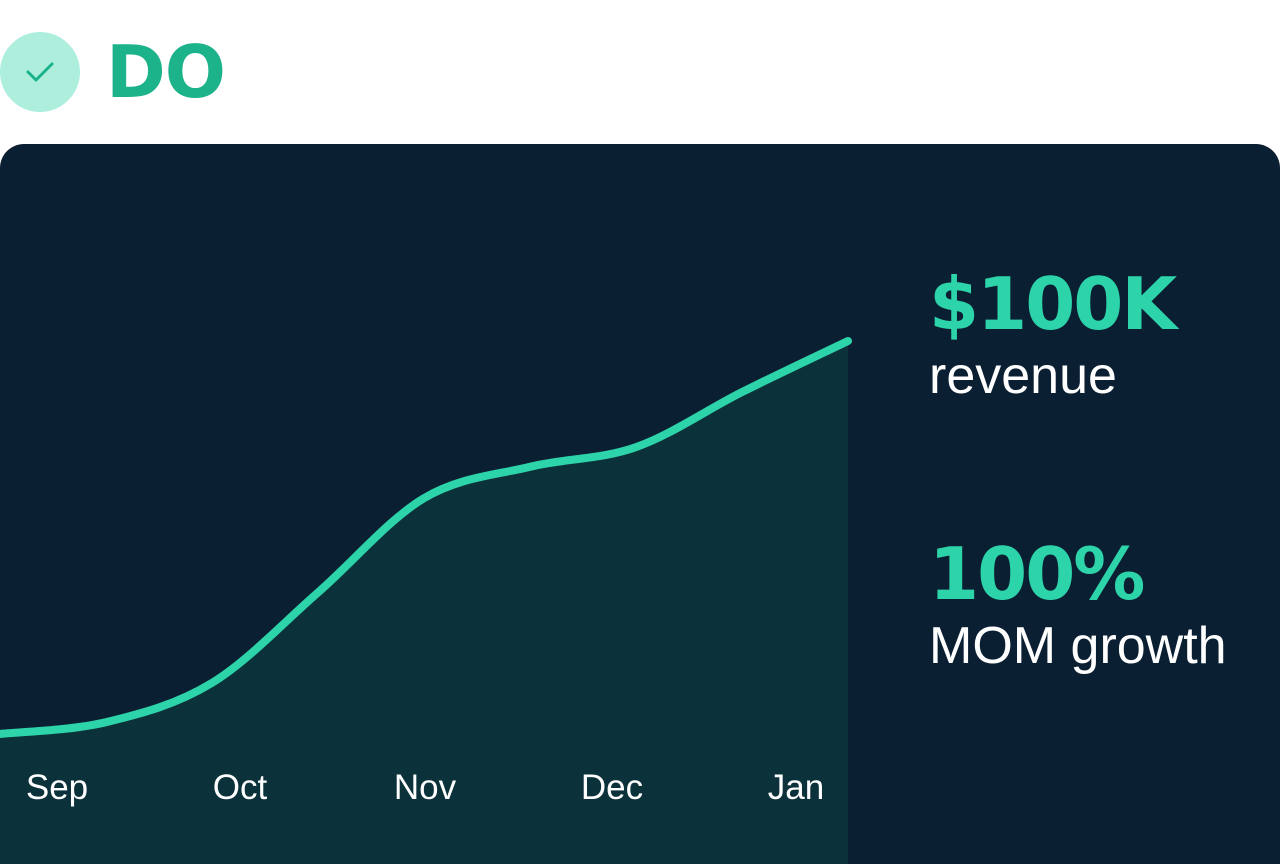 The height and width of the screenshot is (864, 1280). I want to click on x-tick-label: Nov, so click(425, 787).